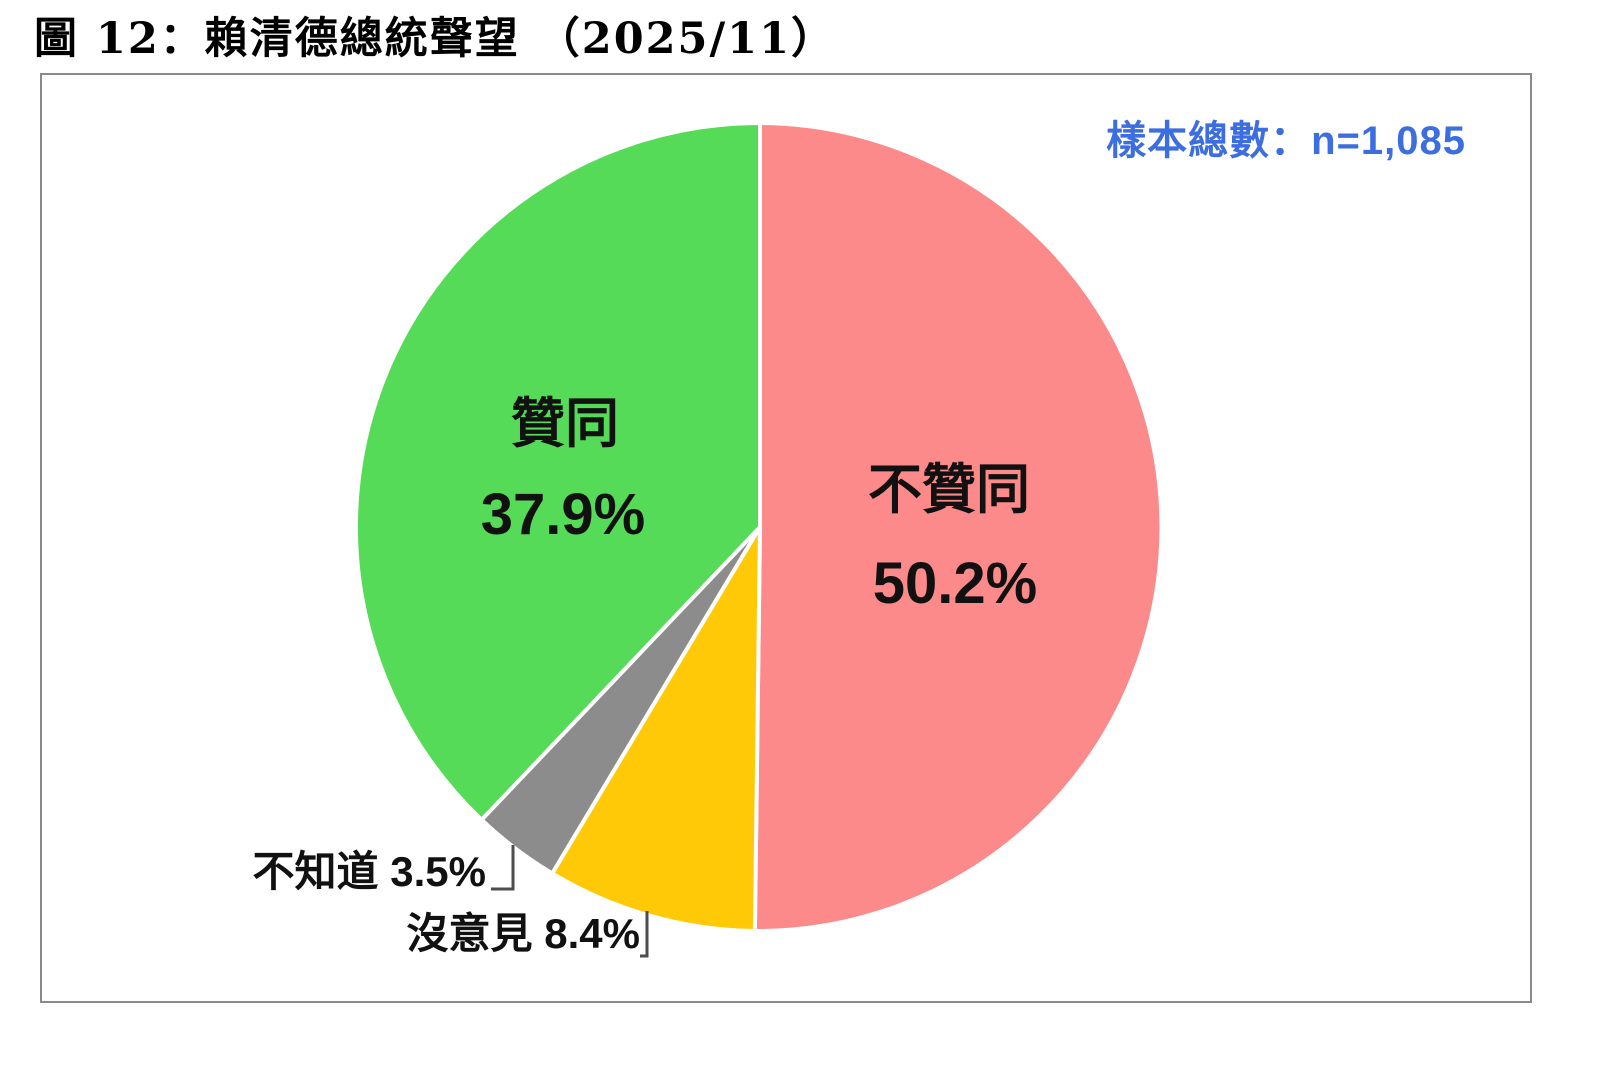 This screenshot has height=1078, width=1598. I want to click on figure-title: 圖 12：賴清德總統聲望 （2025/11）, so click(435, 39).